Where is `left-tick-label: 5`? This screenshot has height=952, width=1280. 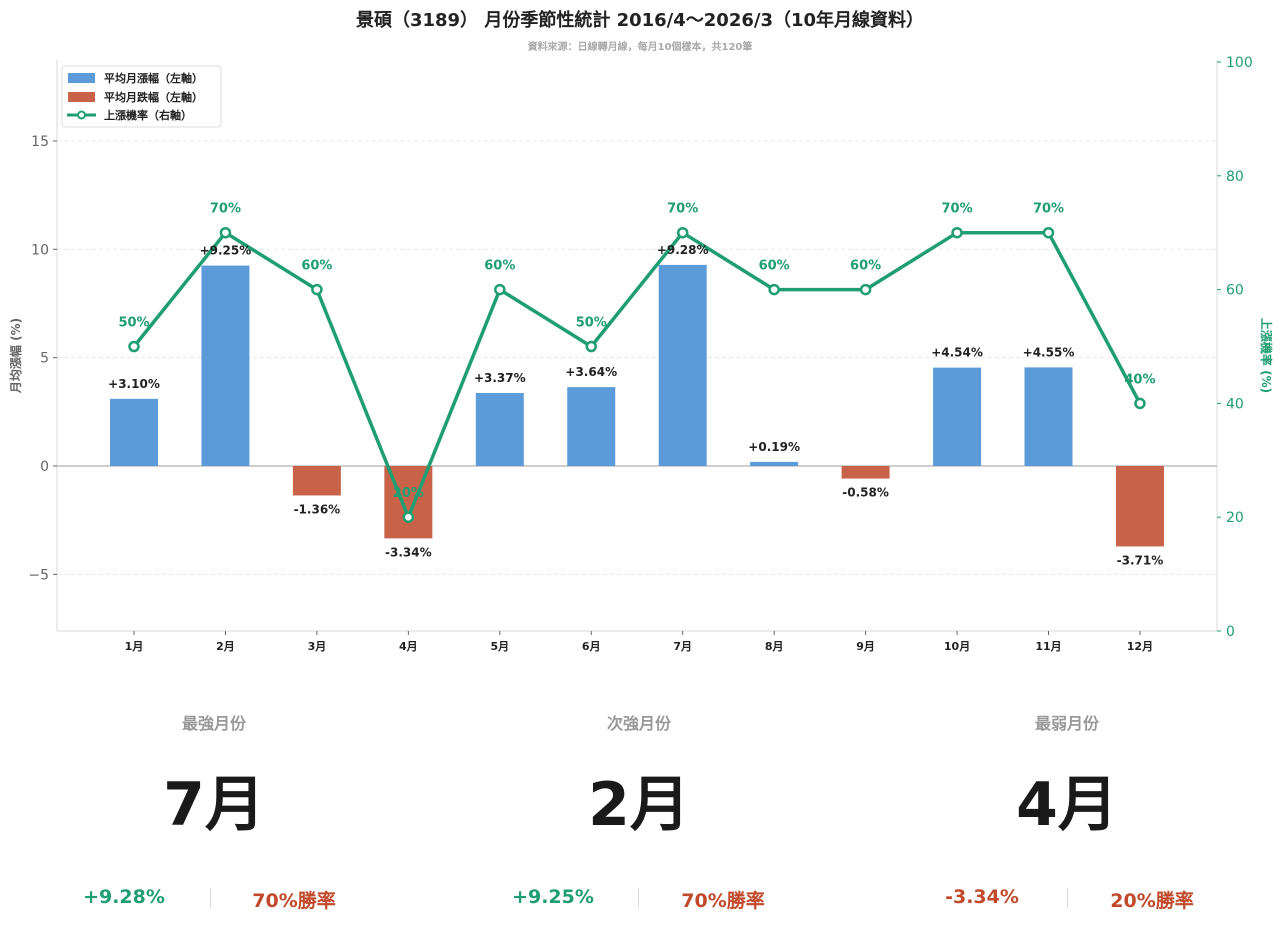
left-tick-label: 5 is located at coordinates (44, 359).